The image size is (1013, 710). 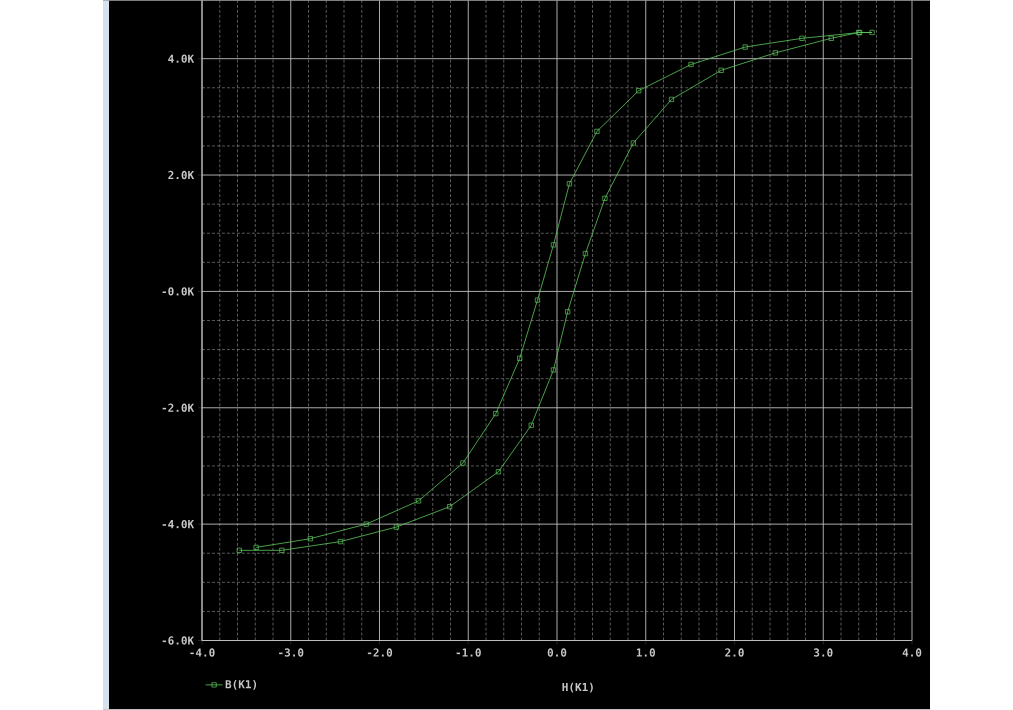 I want to click on x-tick-label: -4.0, so click(x=202, y=652).